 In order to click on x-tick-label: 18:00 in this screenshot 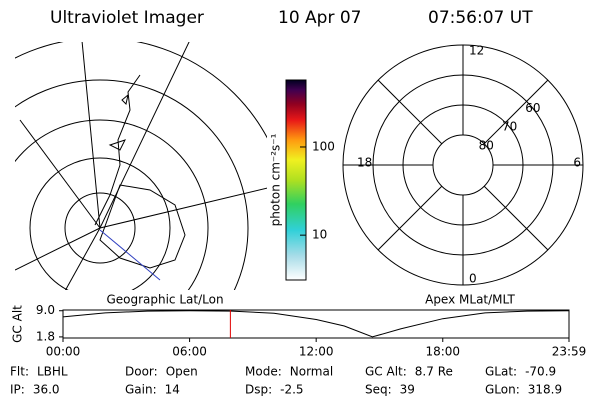, I will do `click(442, 352)`.